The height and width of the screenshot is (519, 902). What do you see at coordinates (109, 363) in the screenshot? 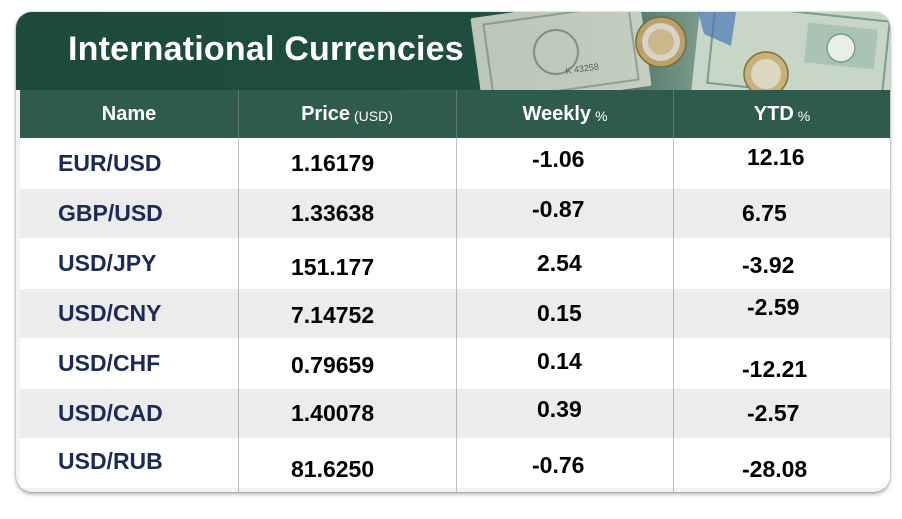
I see `row-name: USD/CHF` at bounding box center [109, 363].